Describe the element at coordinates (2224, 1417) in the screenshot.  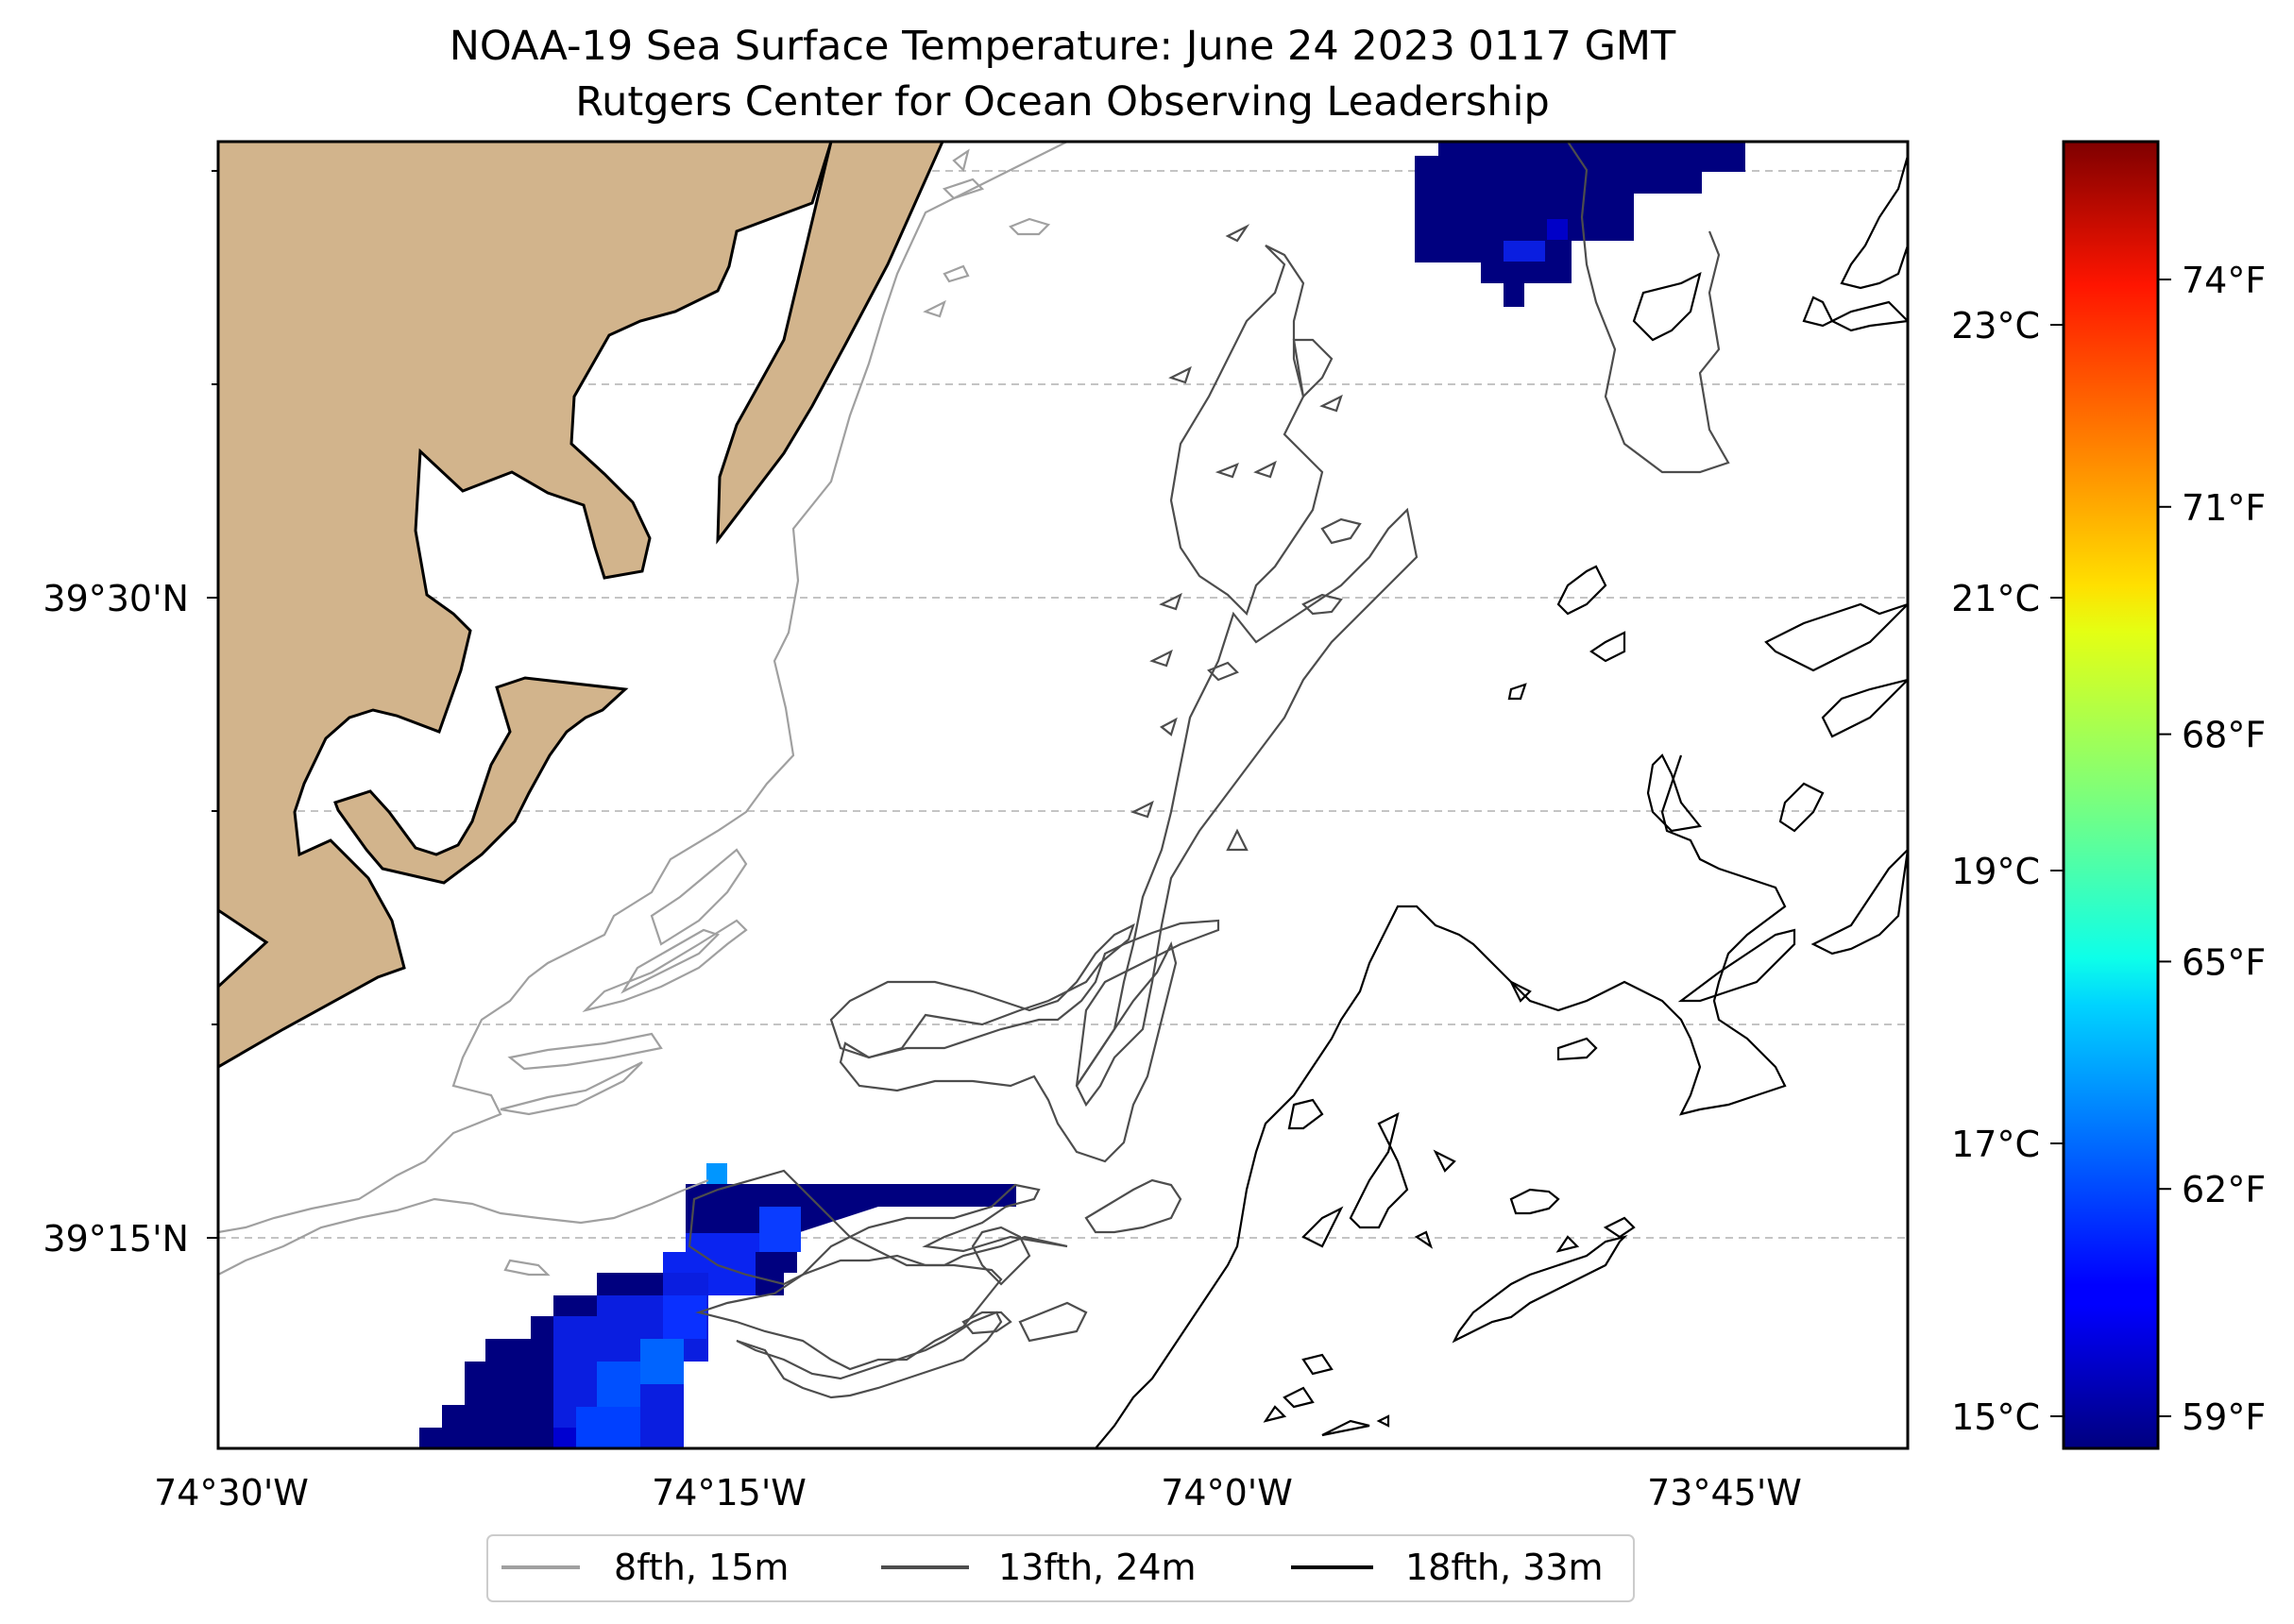
I see `fahrenheit-tick-label: 59°F` at that location.